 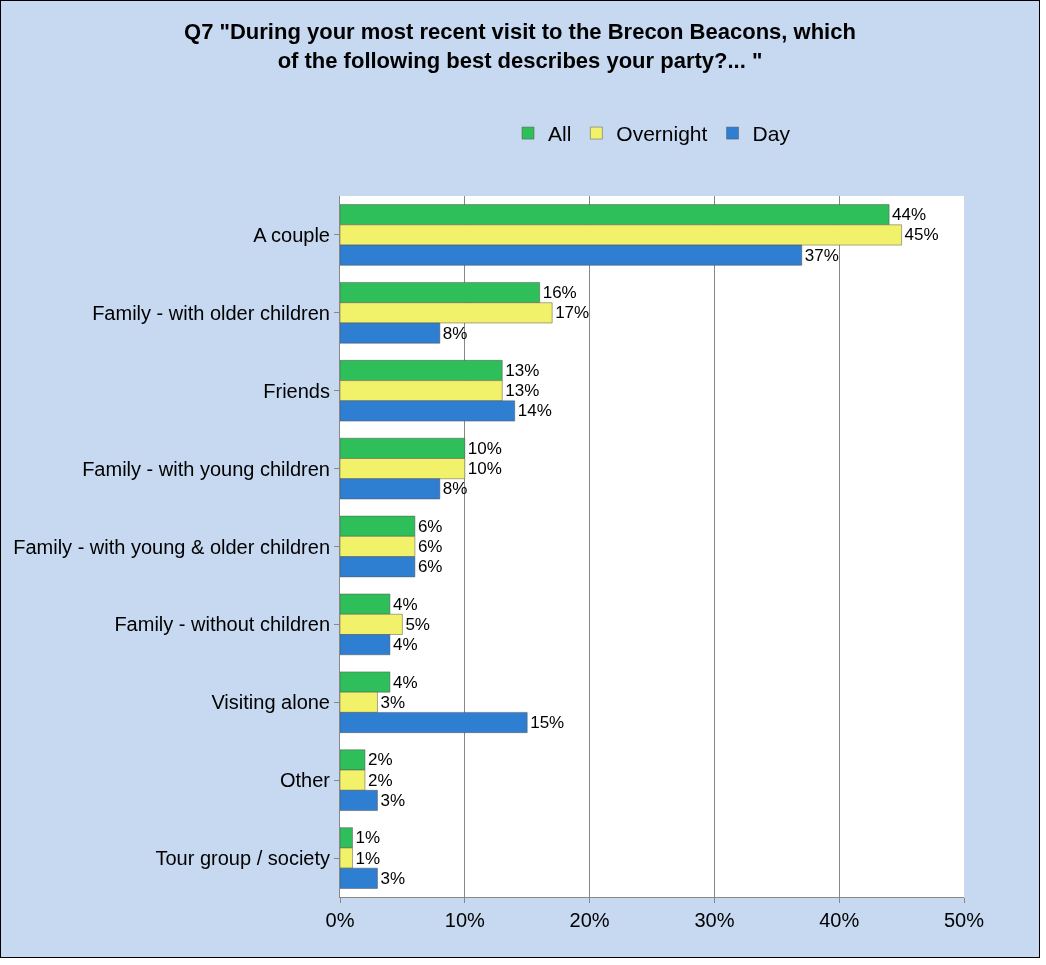 What do you see at coordinates (296, 390) in the screenshot?
I see `y-tick-label: Friends` at bounding box center [296, 390].